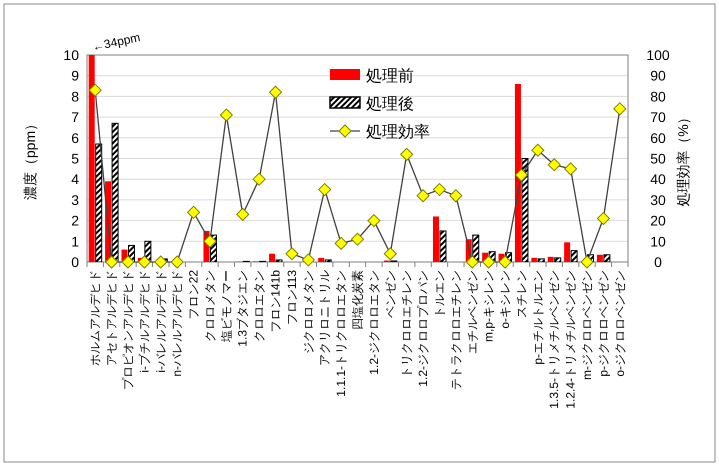  What do you see at coordinates (658, 76) in the screenshot?
I see `y2-tick-label: 90` at bounding box center [658, 76].